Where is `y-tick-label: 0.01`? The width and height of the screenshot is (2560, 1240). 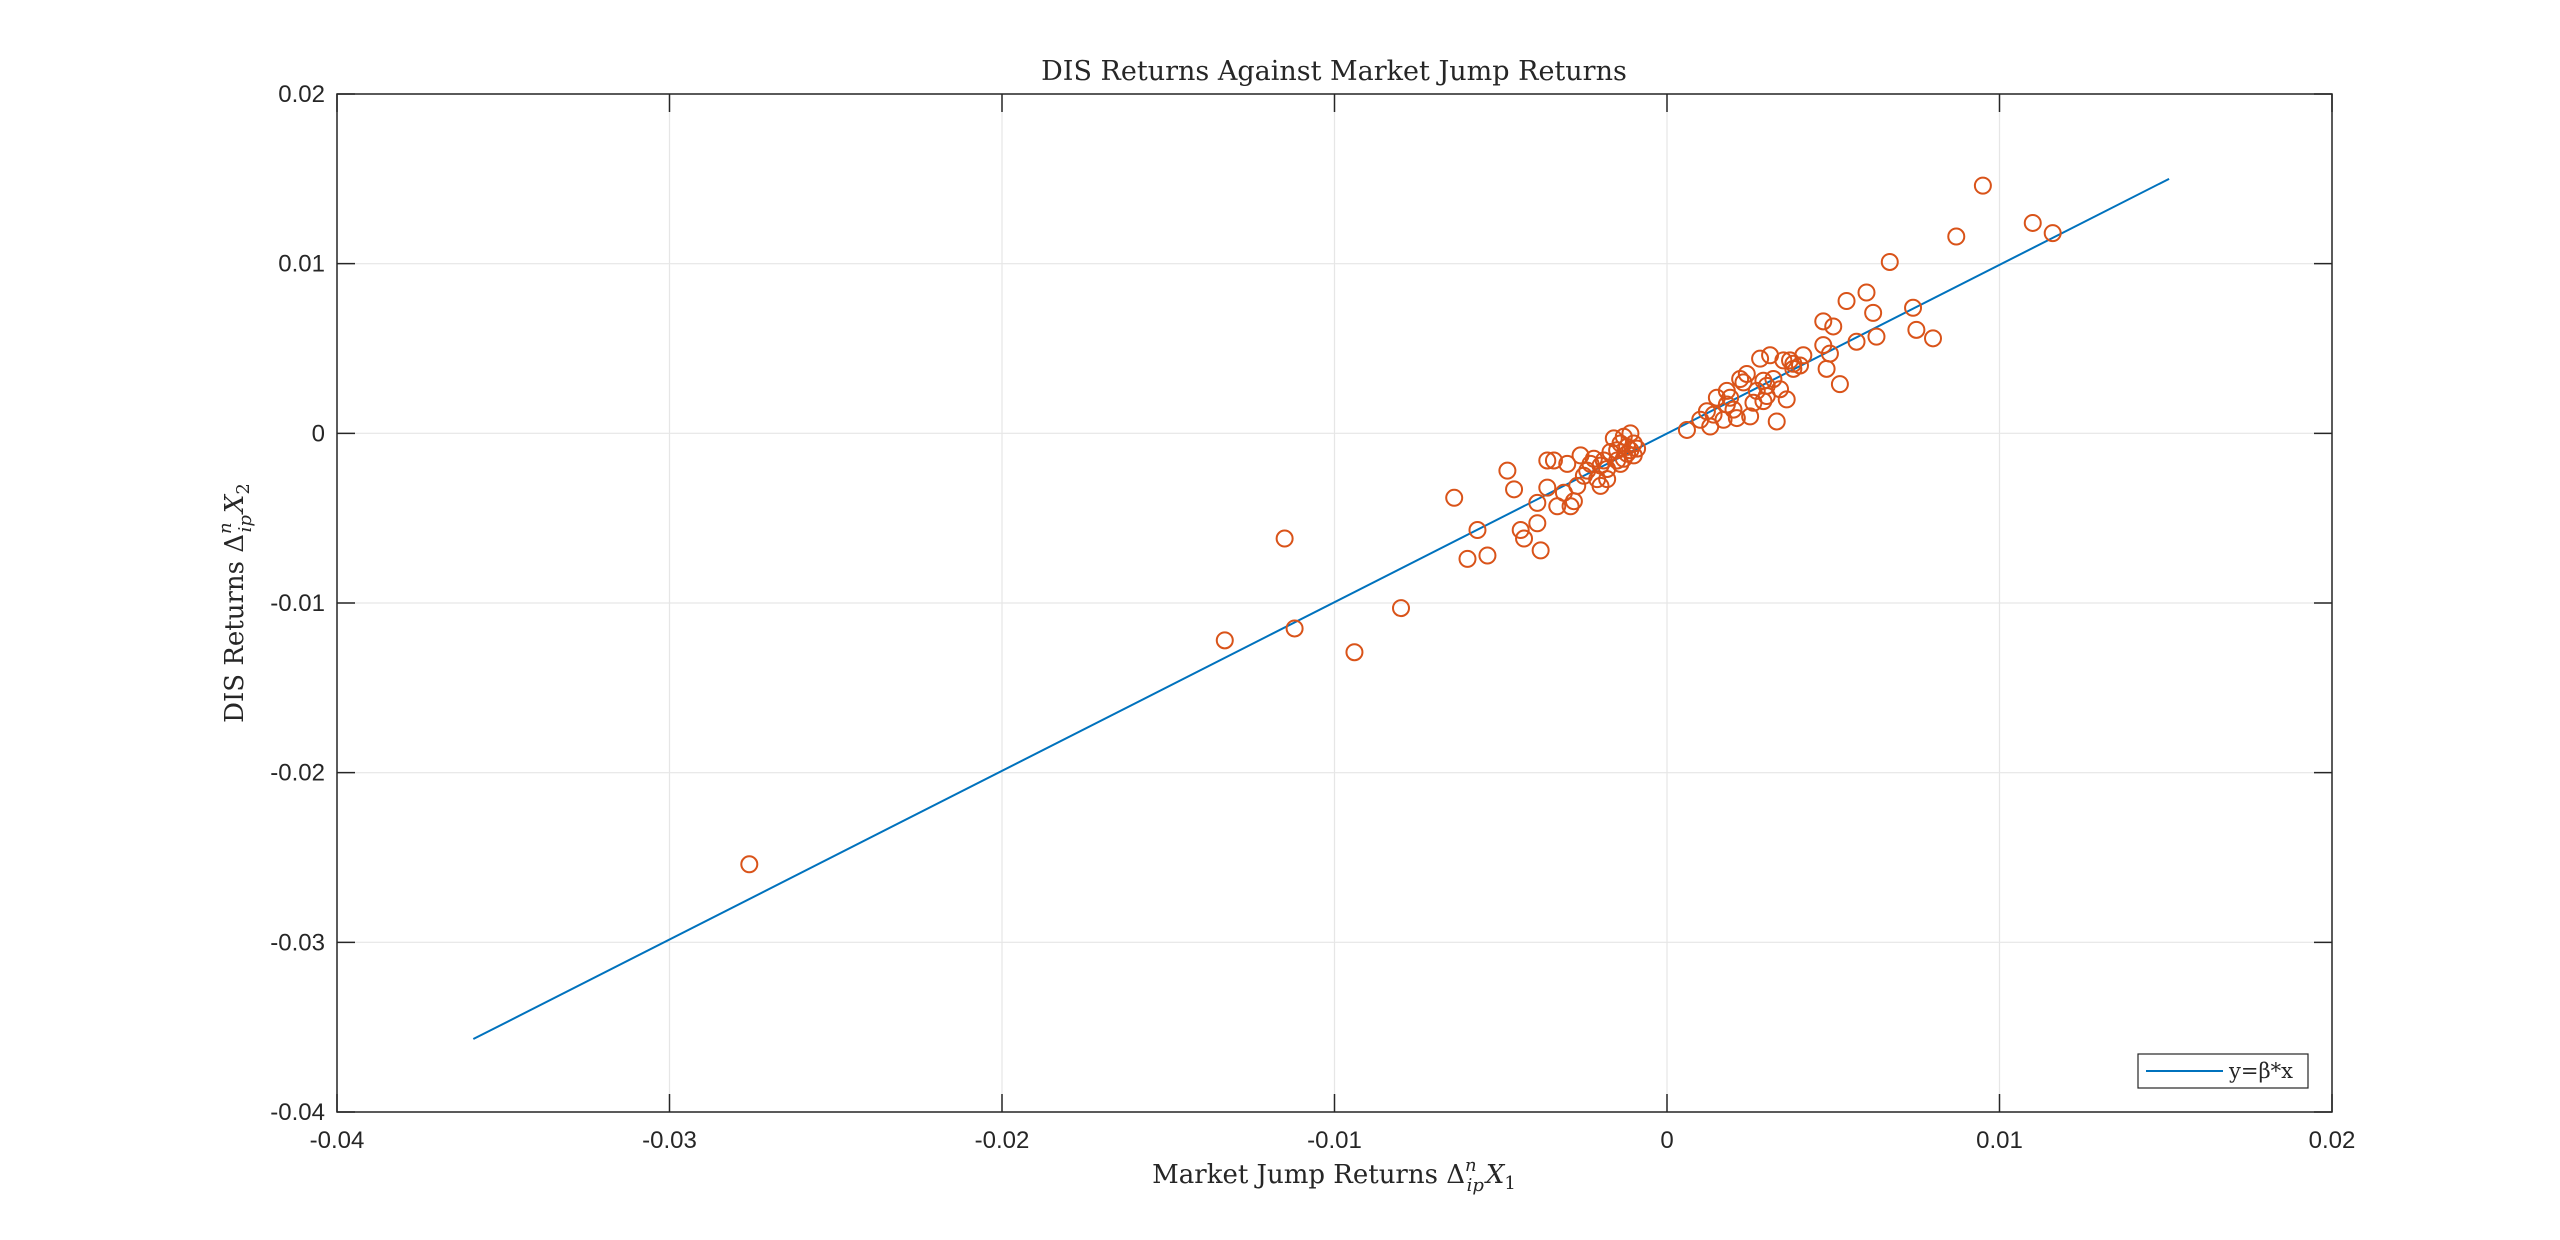 y-tick-label: 0.01 is located at coordinates (301, 264).